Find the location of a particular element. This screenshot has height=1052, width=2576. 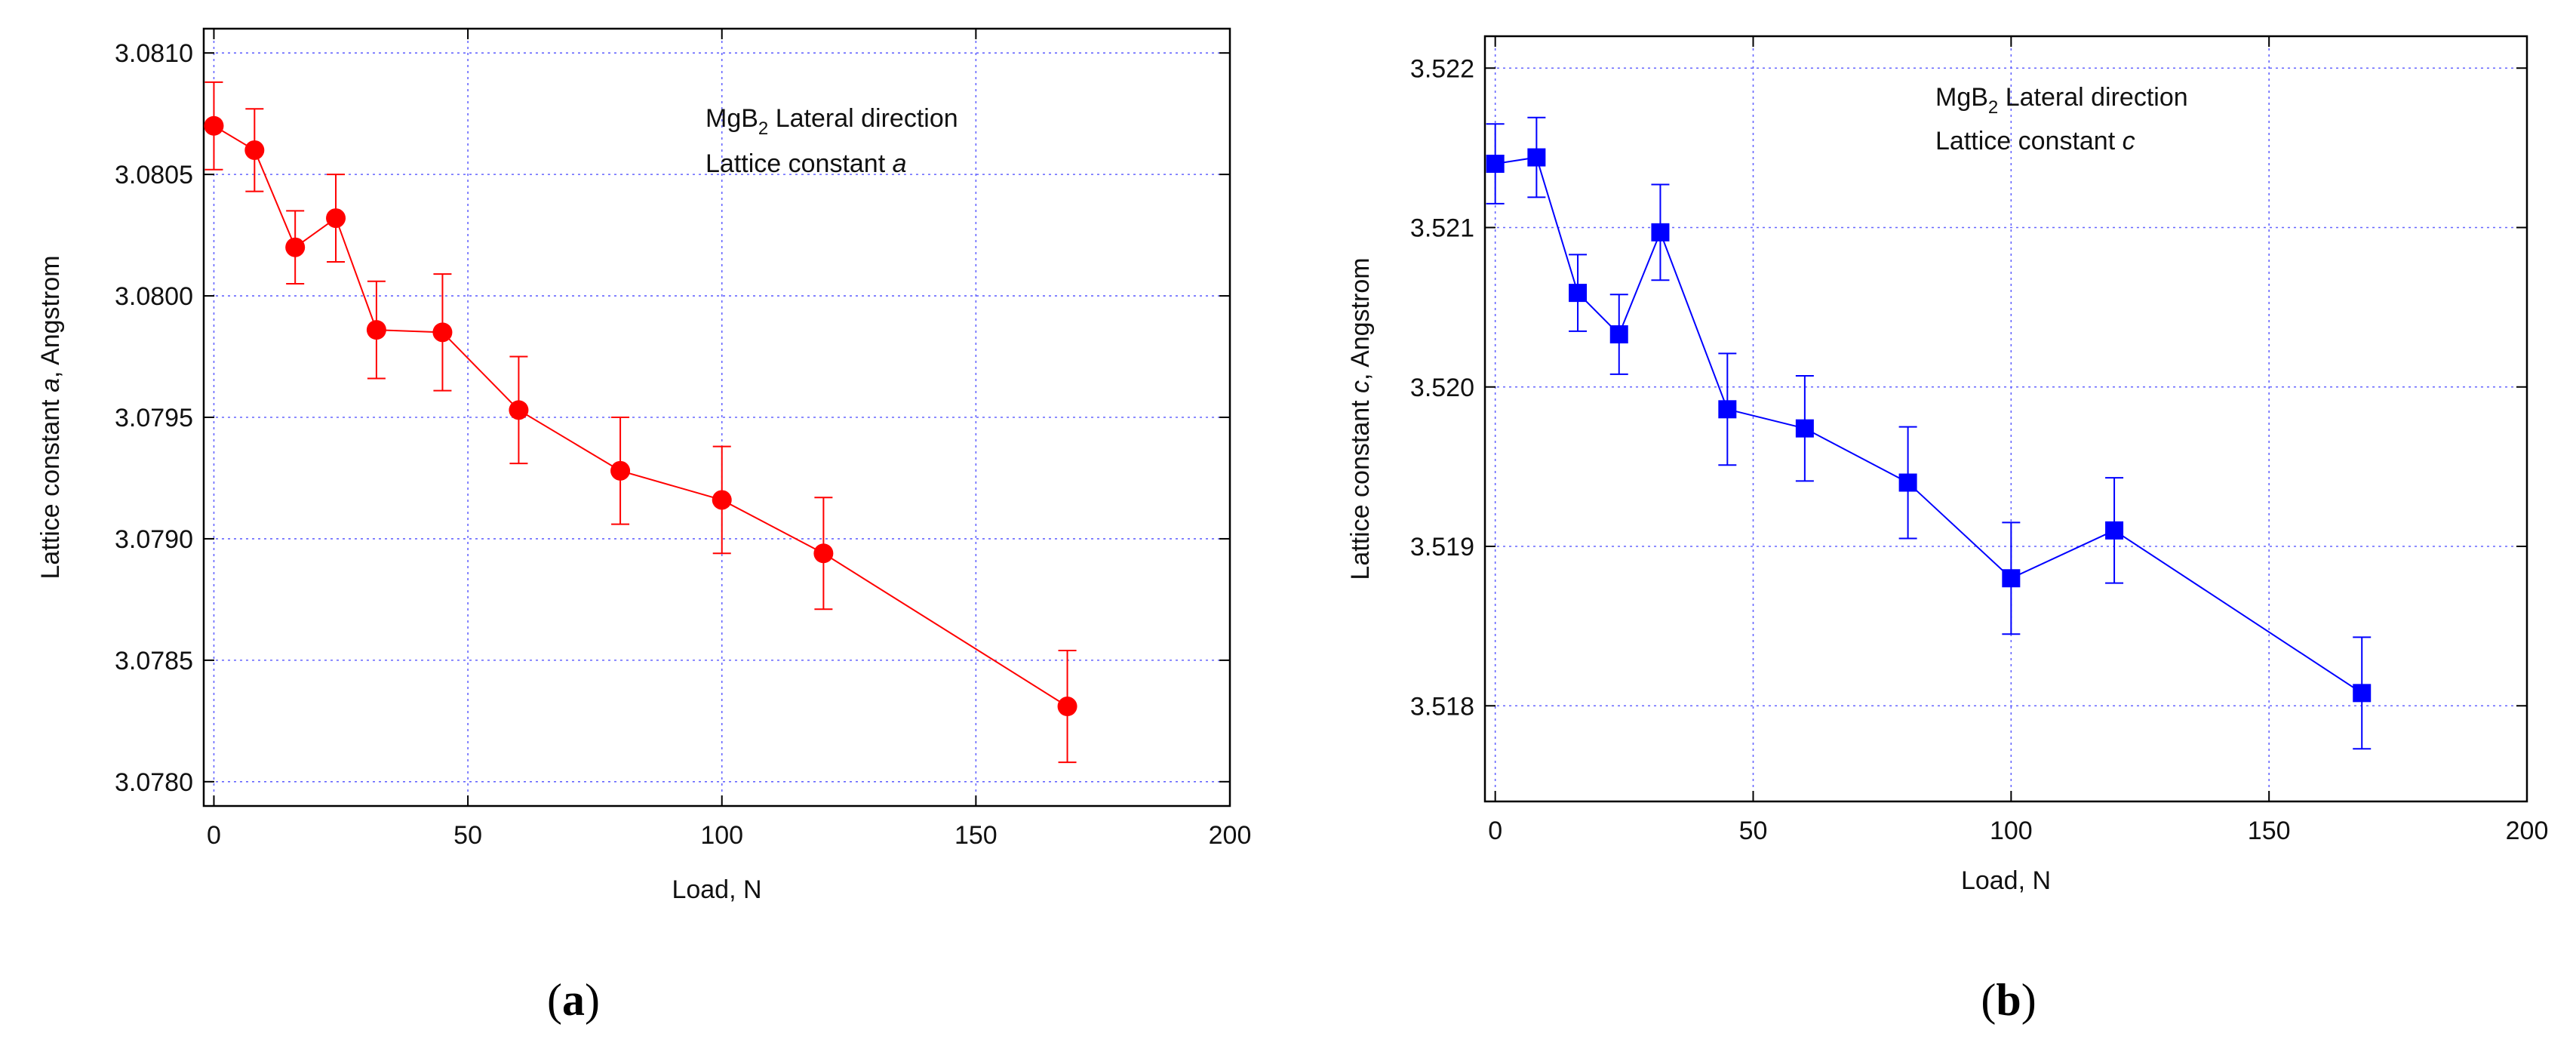

panel-label: (a) is located at coordinates (573, 1000).